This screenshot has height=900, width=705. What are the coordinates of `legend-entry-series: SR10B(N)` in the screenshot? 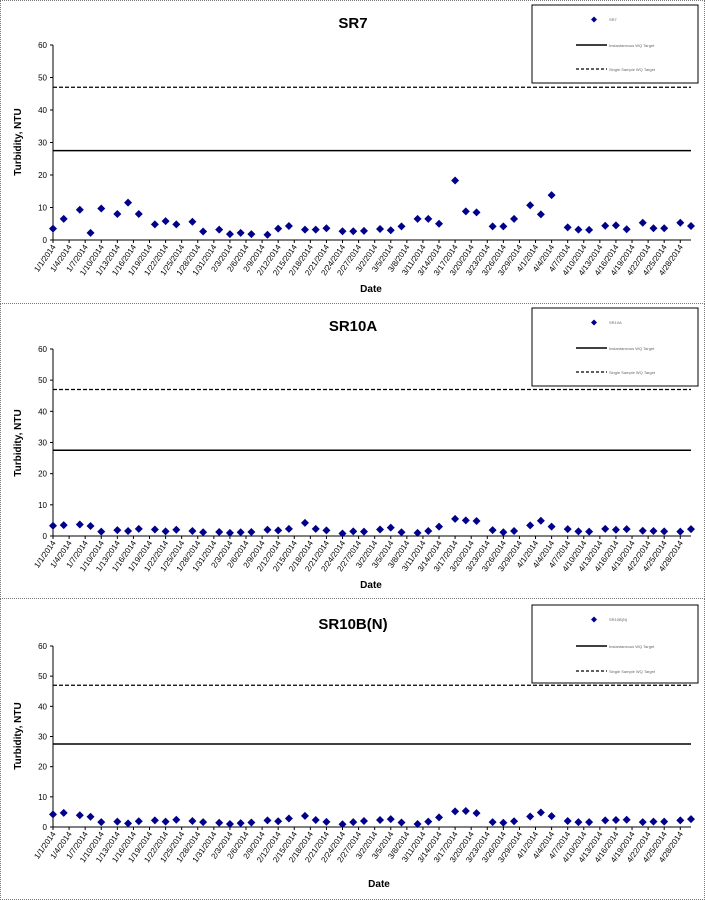 It's located at (618, 619).